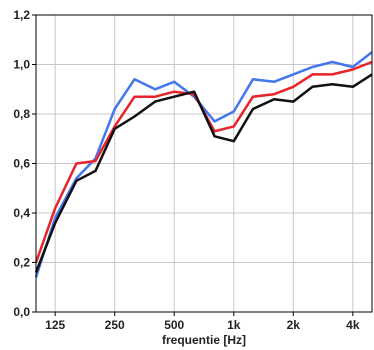 The image size is (374, 350). What do you see at coordinates (174, 325) in the screenshot?
I see `x-tick-label: 500` at bounding box center [174, 325].